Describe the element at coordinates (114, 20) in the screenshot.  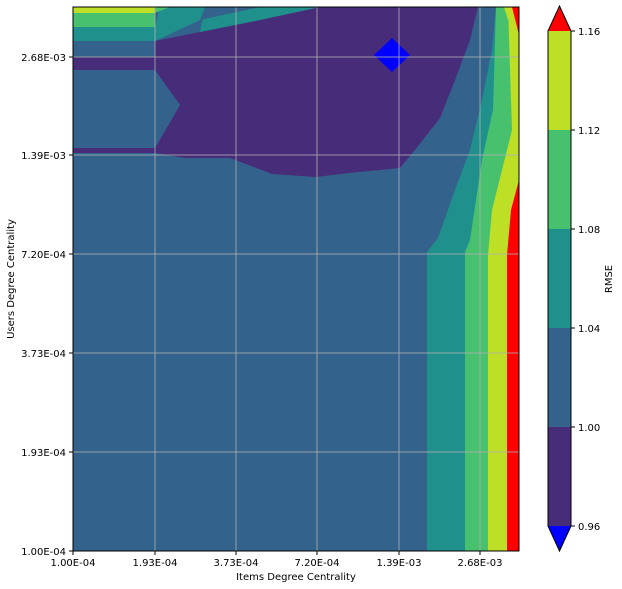
I see `region-1.08-1.12-topleft` at that location.